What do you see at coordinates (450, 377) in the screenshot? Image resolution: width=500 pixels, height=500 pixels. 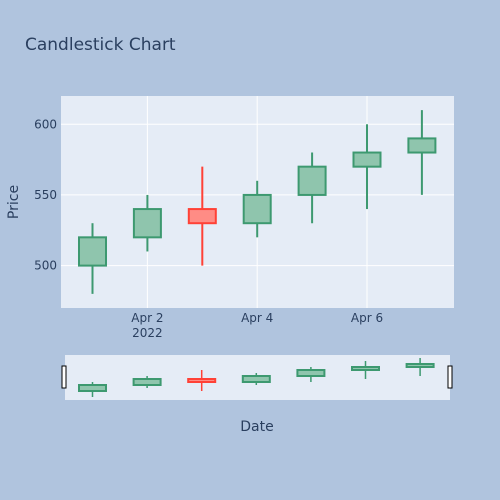 I see `range-slider-right-handle` at bounding box center [450, 377].